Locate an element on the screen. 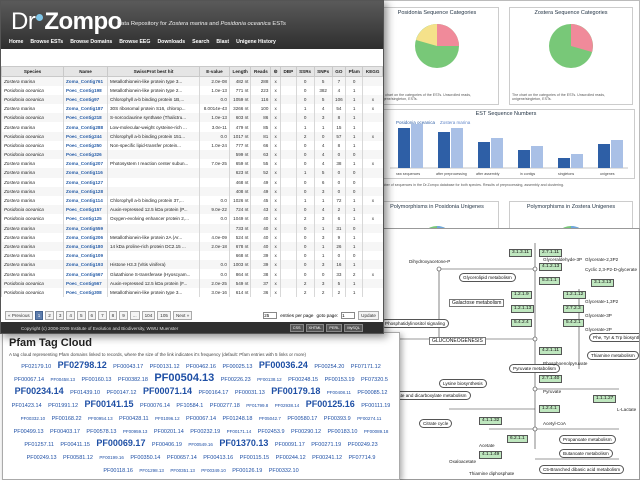 The height and width of the screenshot is (480, 640). pfam-tag-link: PF02453.9 is located at coordinates (271, 432).